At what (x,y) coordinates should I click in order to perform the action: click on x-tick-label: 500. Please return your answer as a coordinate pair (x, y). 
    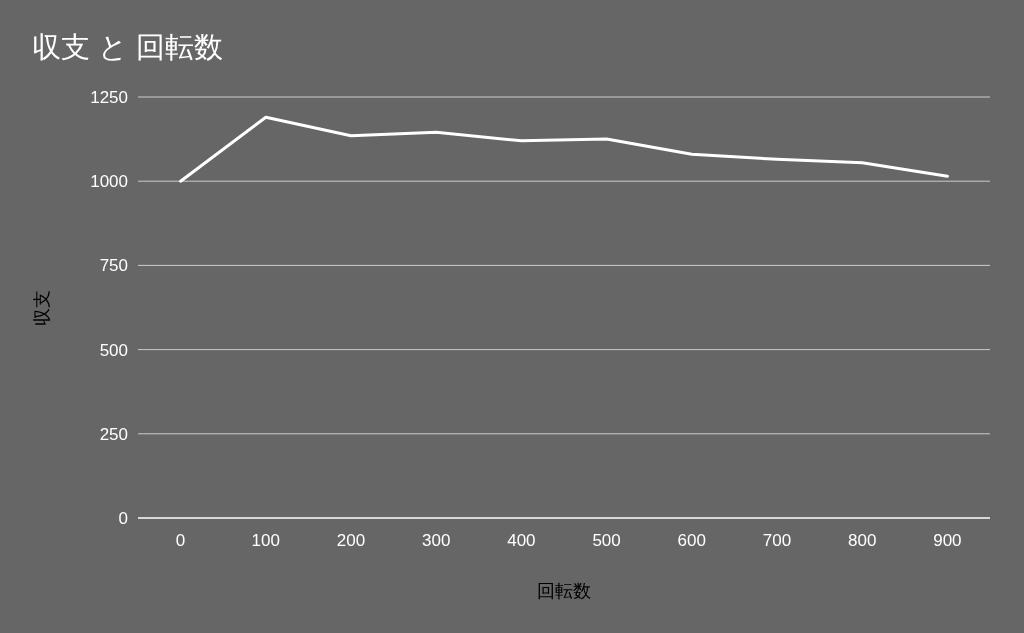
    Looking at the image, I should click on (606, 540).